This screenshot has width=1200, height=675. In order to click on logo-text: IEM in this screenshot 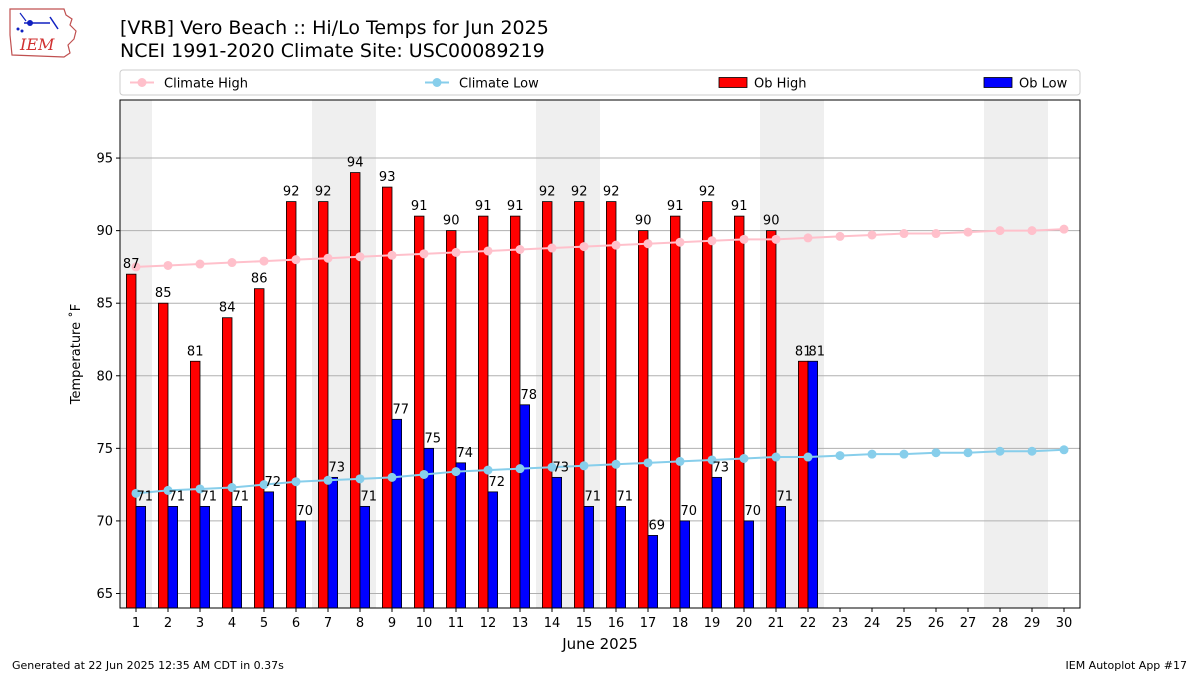, I will do `click(37, 44)`.